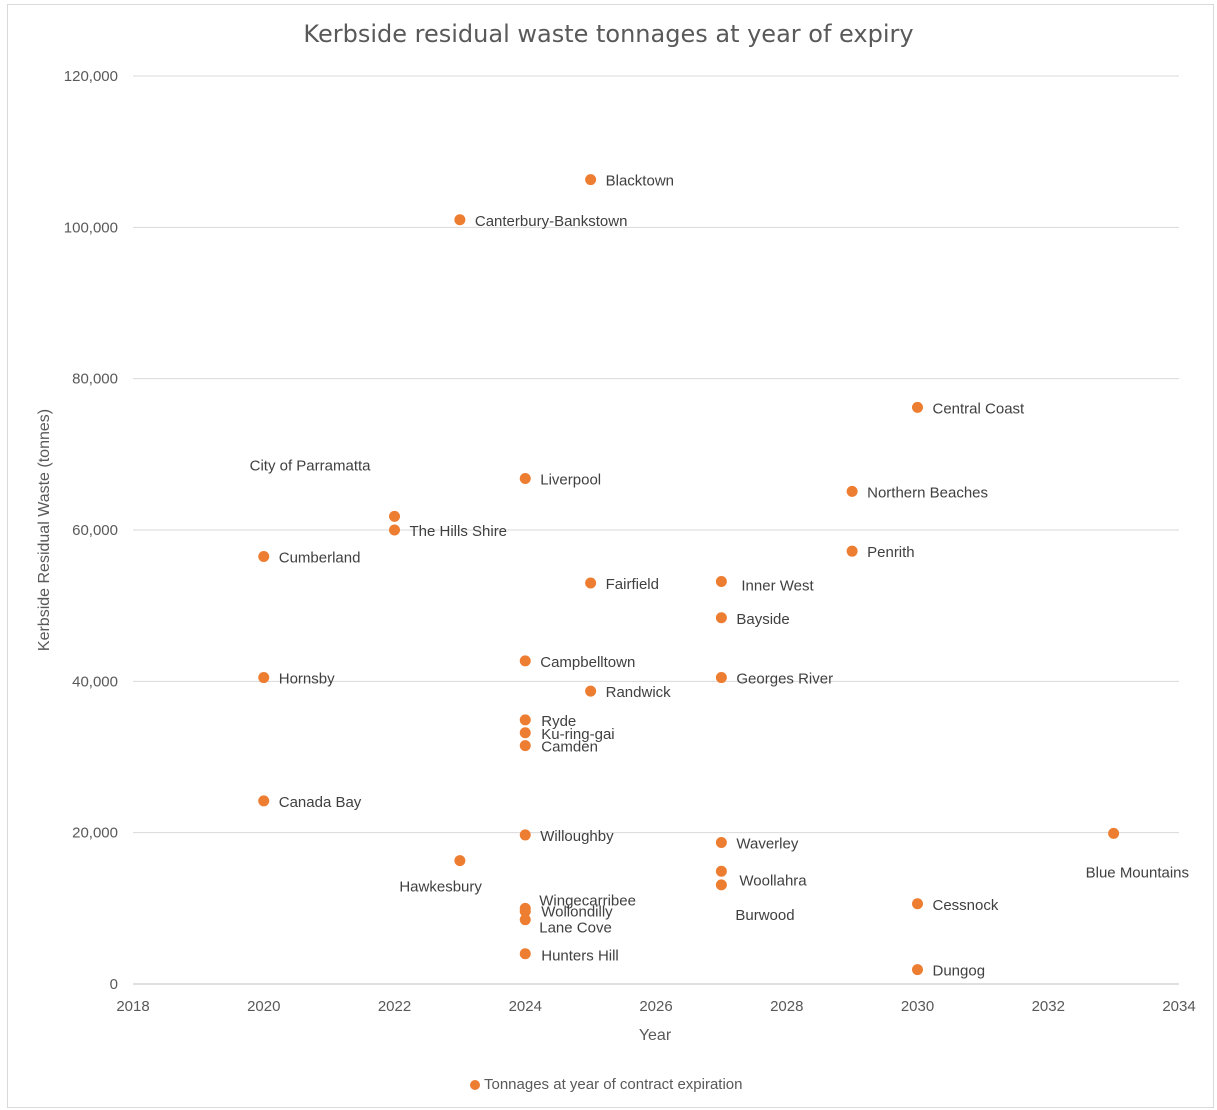 The width and height of the screenshot is (1217, 1110). I want to click on y-tick-label: 120,000, so click(91, 76).